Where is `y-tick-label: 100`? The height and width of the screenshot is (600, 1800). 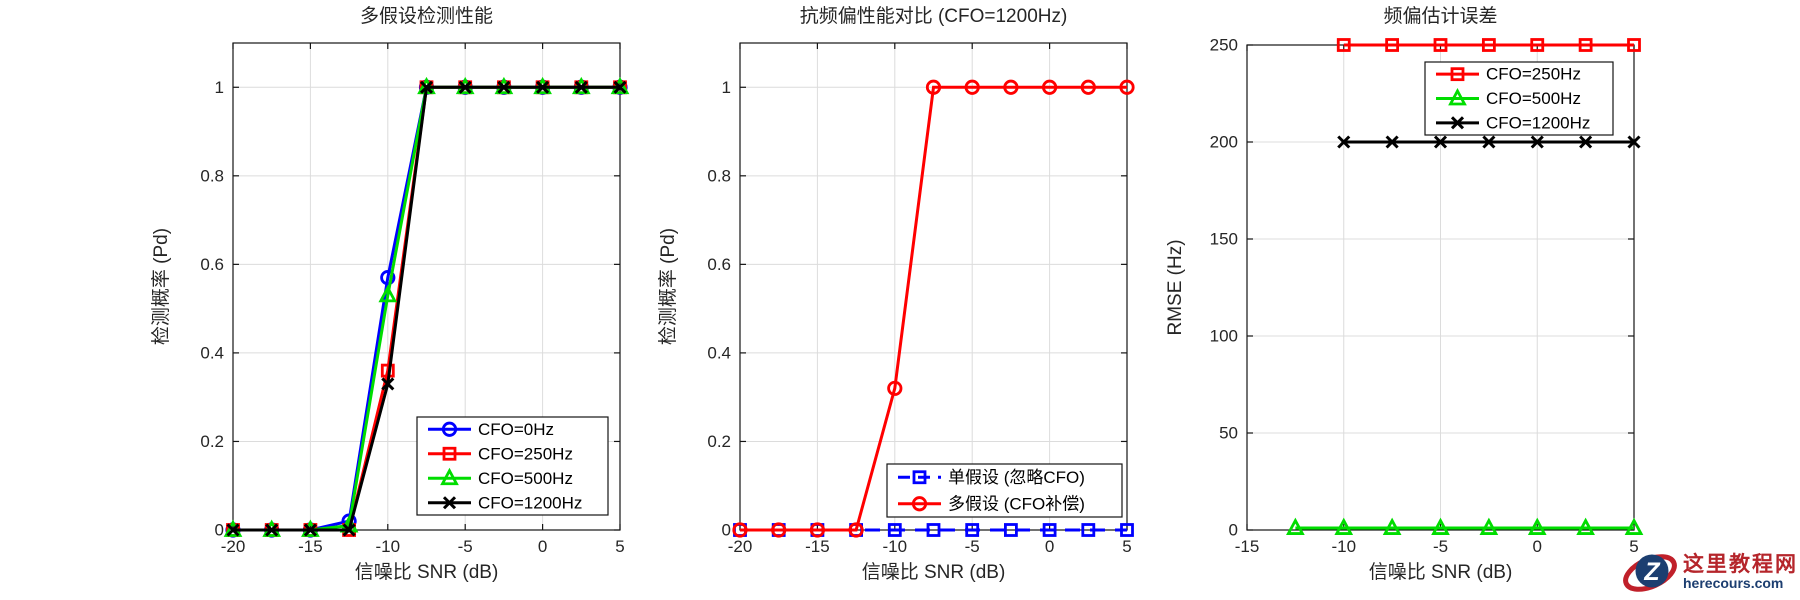
y-tick-label: 100 is located at coordinates (1224, 336).